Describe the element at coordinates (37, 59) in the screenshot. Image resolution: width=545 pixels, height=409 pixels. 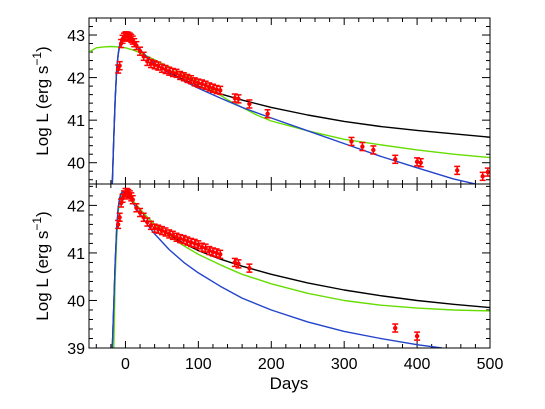
I see `top-y-axis-title-sup: −1` at that location.